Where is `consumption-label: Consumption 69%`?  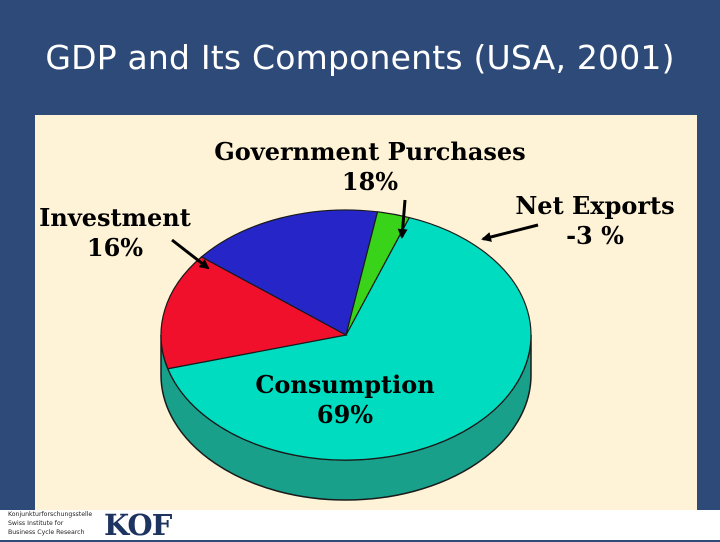 consumption-label: Consumption 69% is located at coordinates (345, 400).